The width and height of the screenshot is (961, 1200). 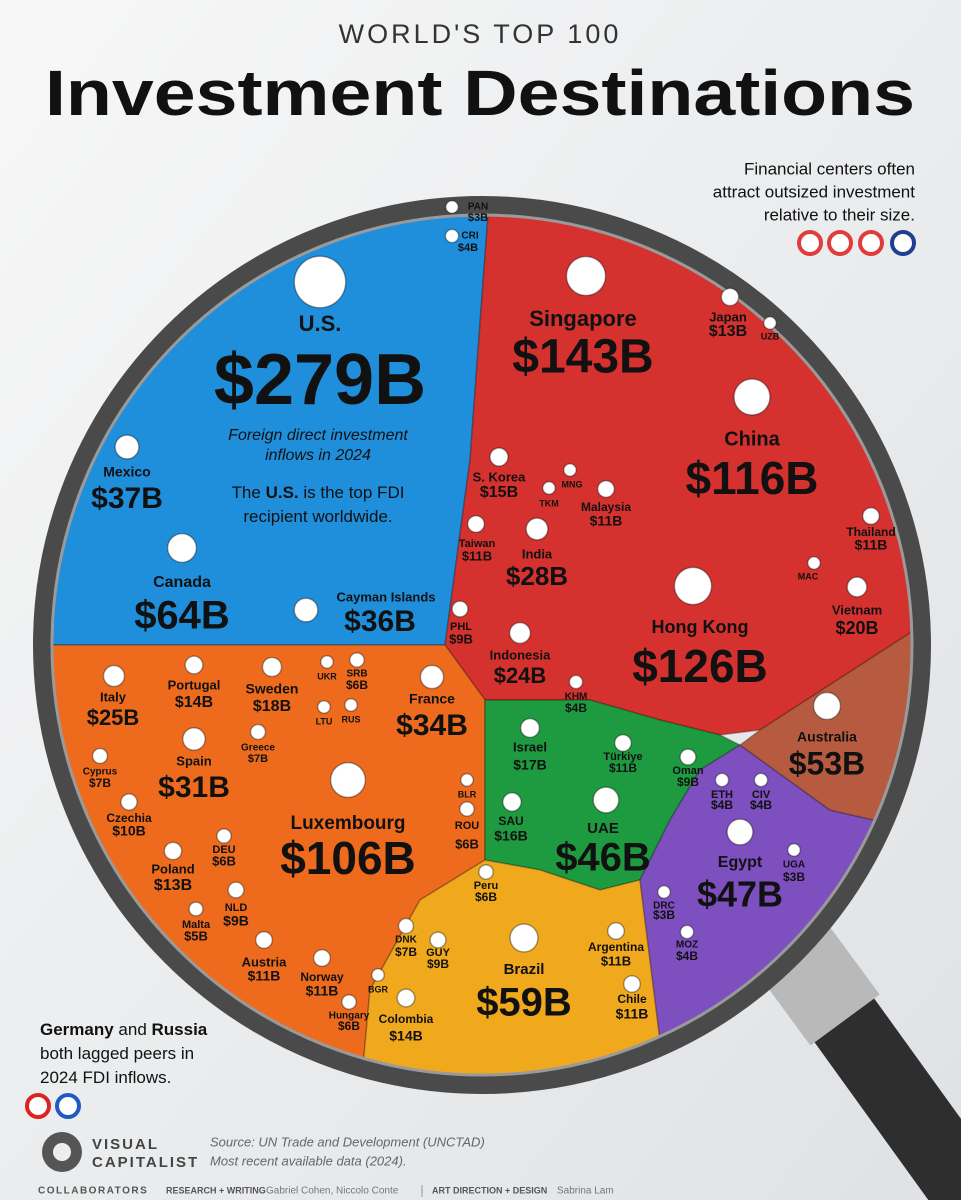 What do you see at coordinates (405, 1036) in the screenshot?
I see `cell-value: $14B` at bounding box center [405, 1036].